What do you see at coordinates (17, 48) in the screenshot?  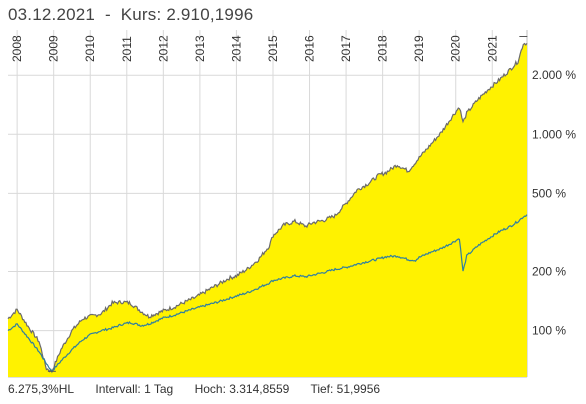 I see `year-tick-label: 2008` at bounding box center [17, 48].